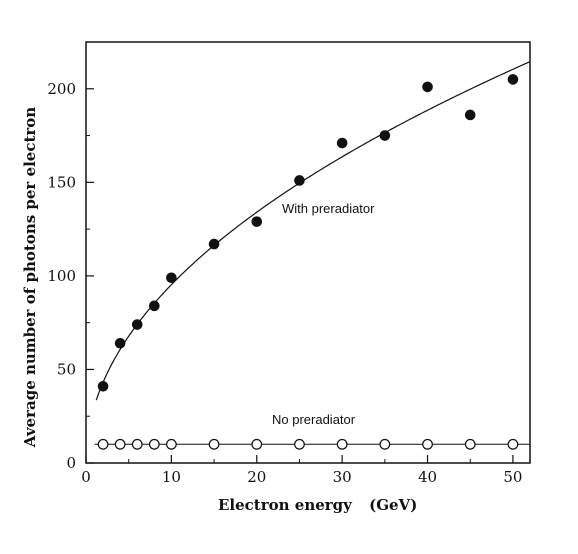  Describe the element at coordinates (30, 278) in the screenshot. I see `y-axis-label: Average number of photons per electron` at that location.